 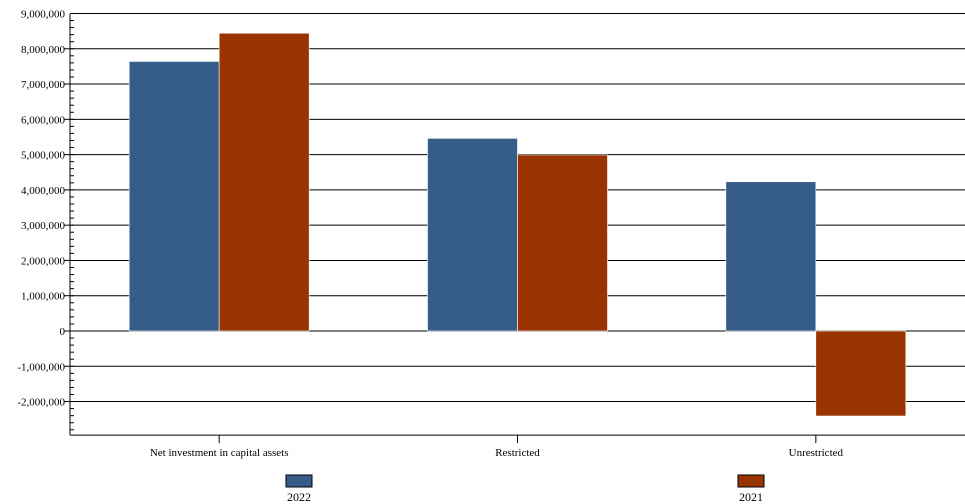 I want to click on bar-2022-unrestricted, so click(x=771, y=256).